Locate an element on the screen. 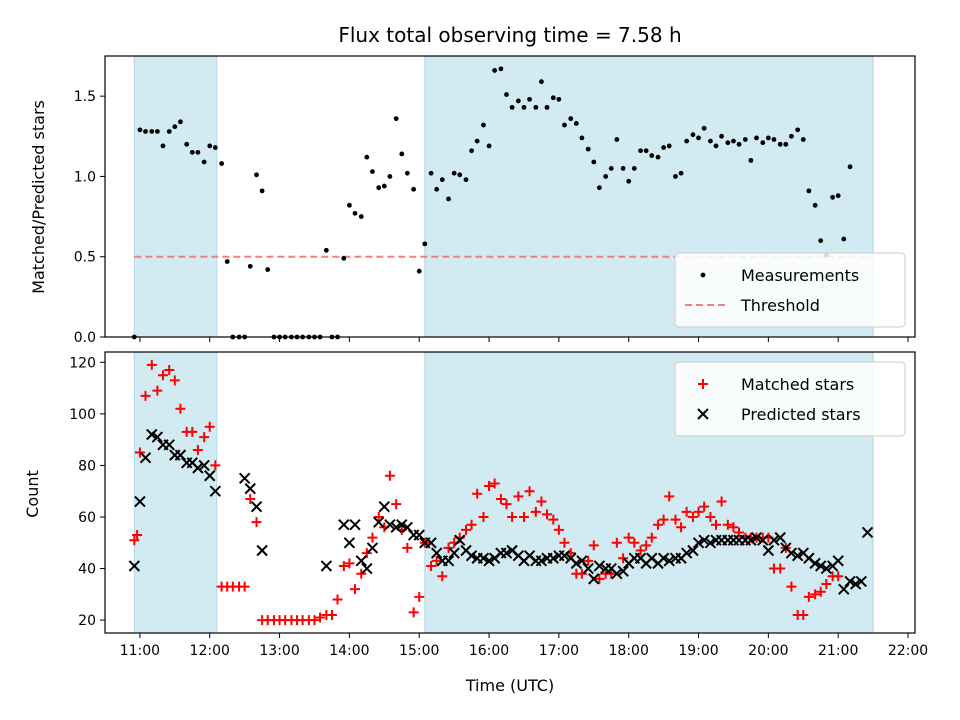 This screenshot has height=720, width=960. x-tick-label: 11:00 is located at coordinates (140, 651).